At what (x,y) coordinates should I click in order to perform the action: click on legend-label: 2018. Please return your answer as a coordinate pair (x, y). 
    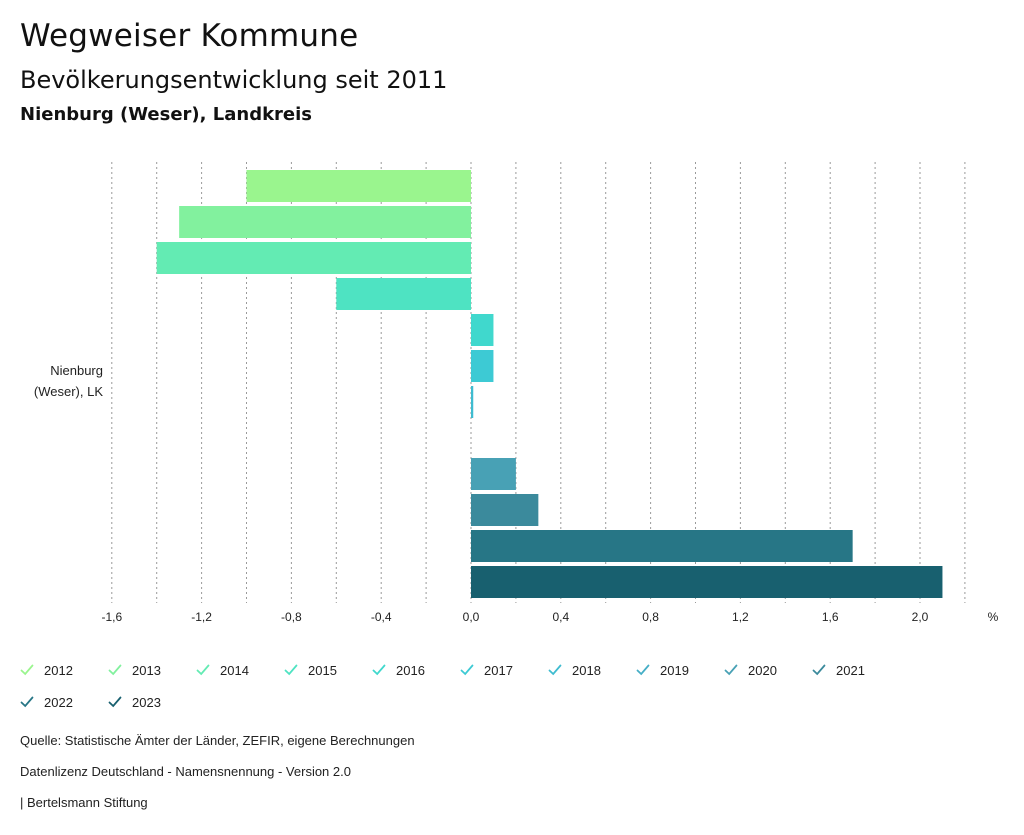
    Looking at the image, I should click on (586, 670).